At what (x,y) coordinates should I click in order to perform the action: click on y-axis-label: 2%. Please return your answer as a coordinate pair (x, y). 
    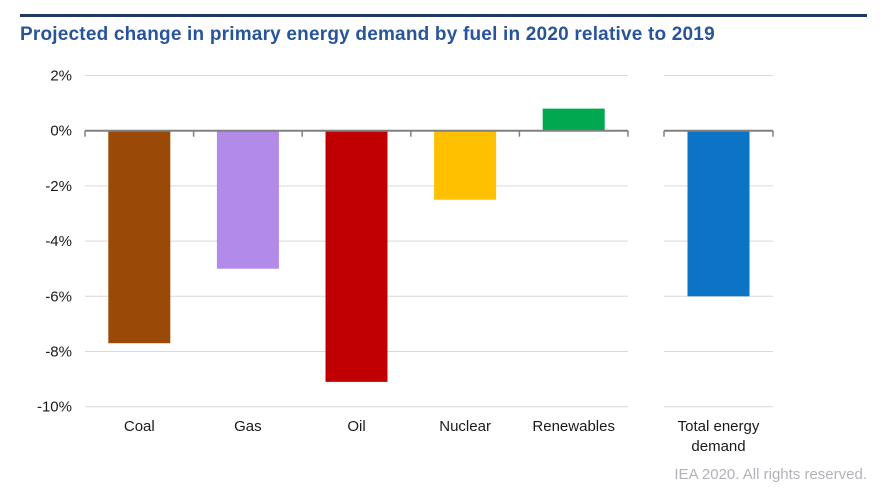
    Looking at the image, I should click on (61, 76).